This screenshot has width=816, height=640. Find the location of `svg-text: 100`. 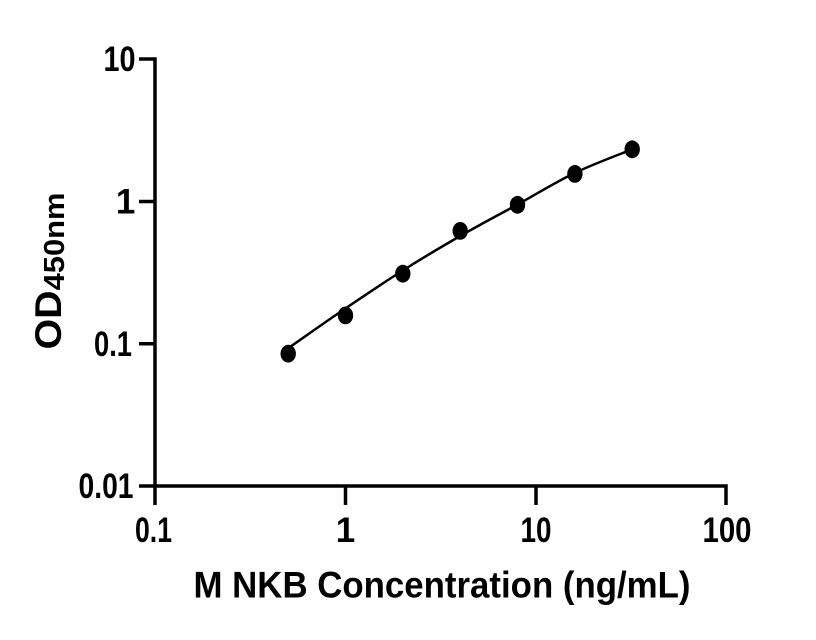

svg-text: 100 is located at coordinates (727, 530).